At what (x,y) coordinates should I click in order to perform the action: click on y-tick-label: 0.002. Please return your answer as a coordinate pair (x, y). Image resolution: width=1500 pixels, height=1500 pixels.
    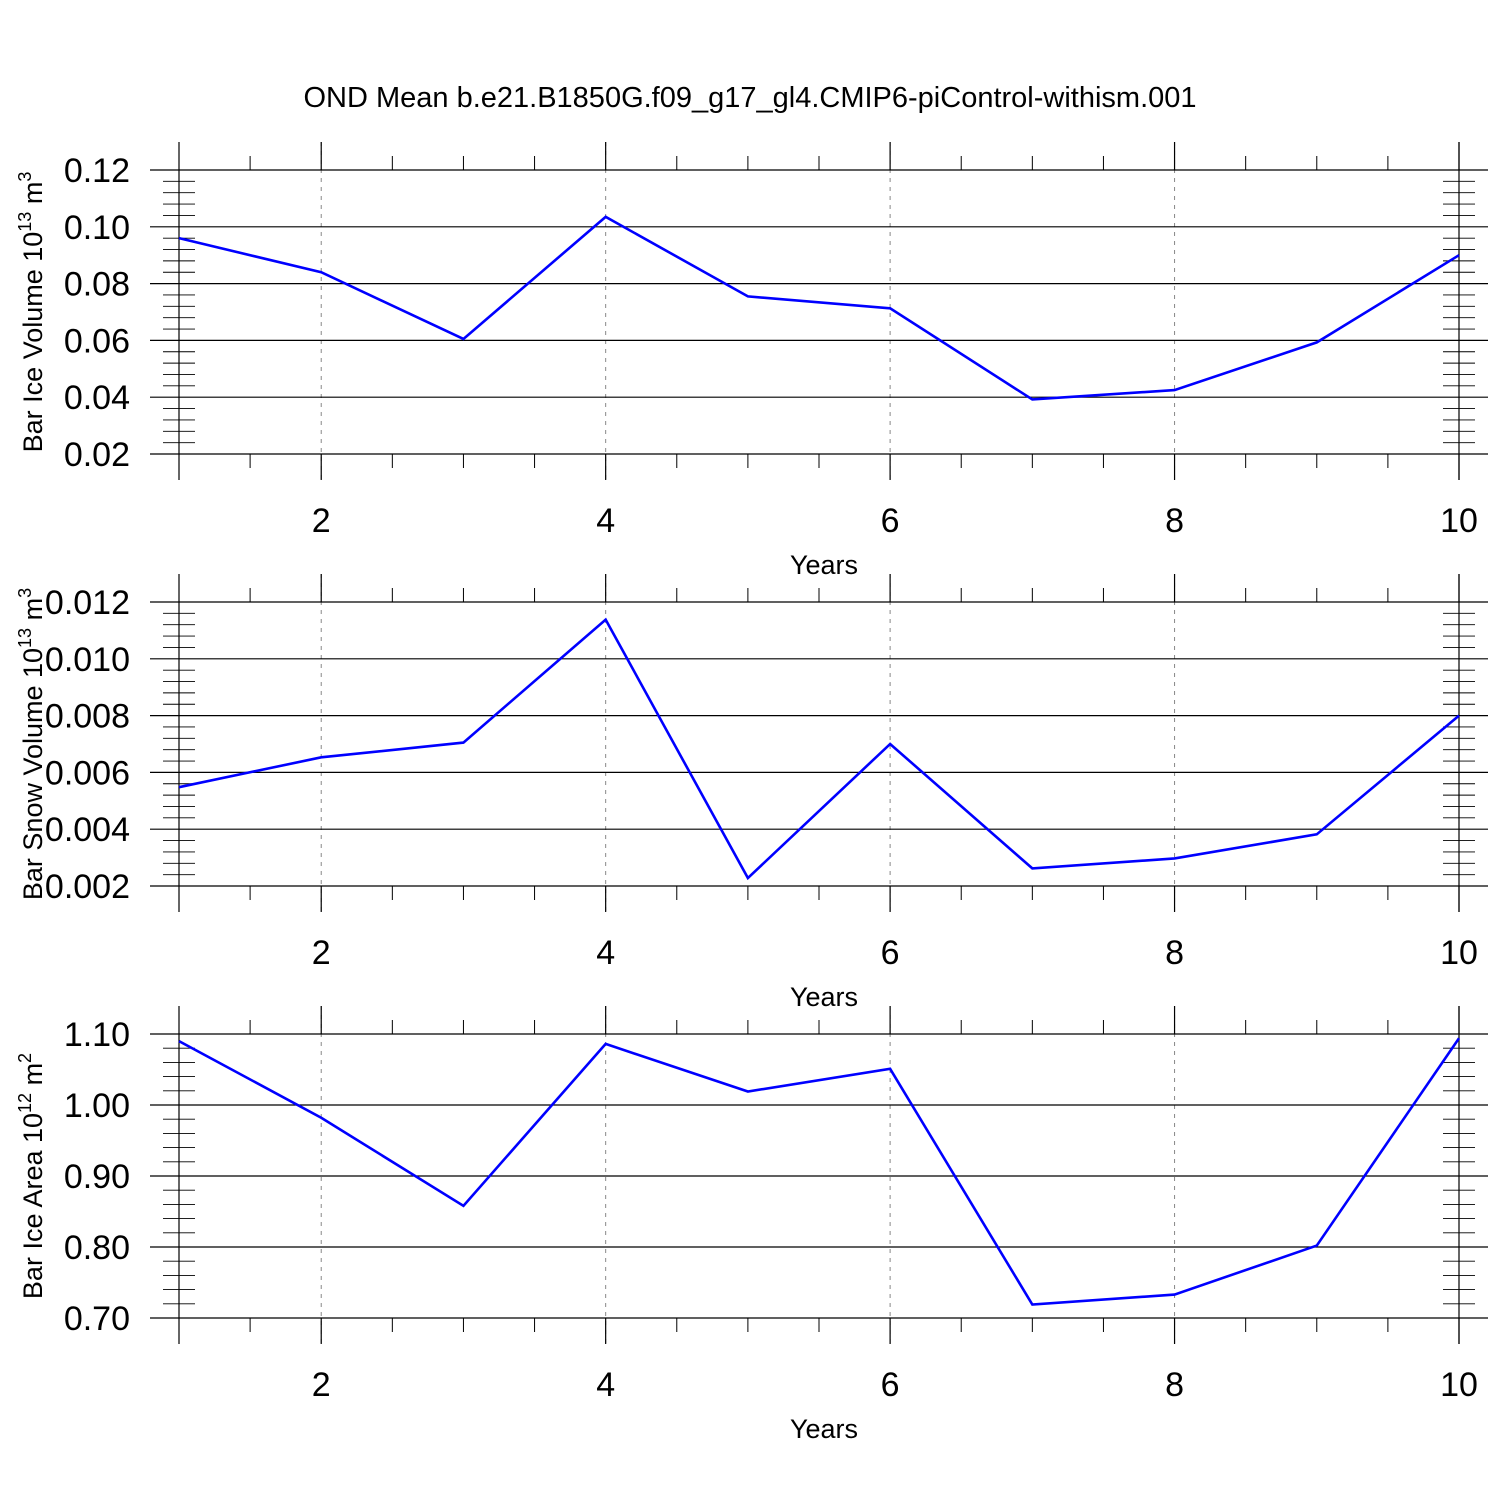
    Looking at the image, I should click on (87, 887).